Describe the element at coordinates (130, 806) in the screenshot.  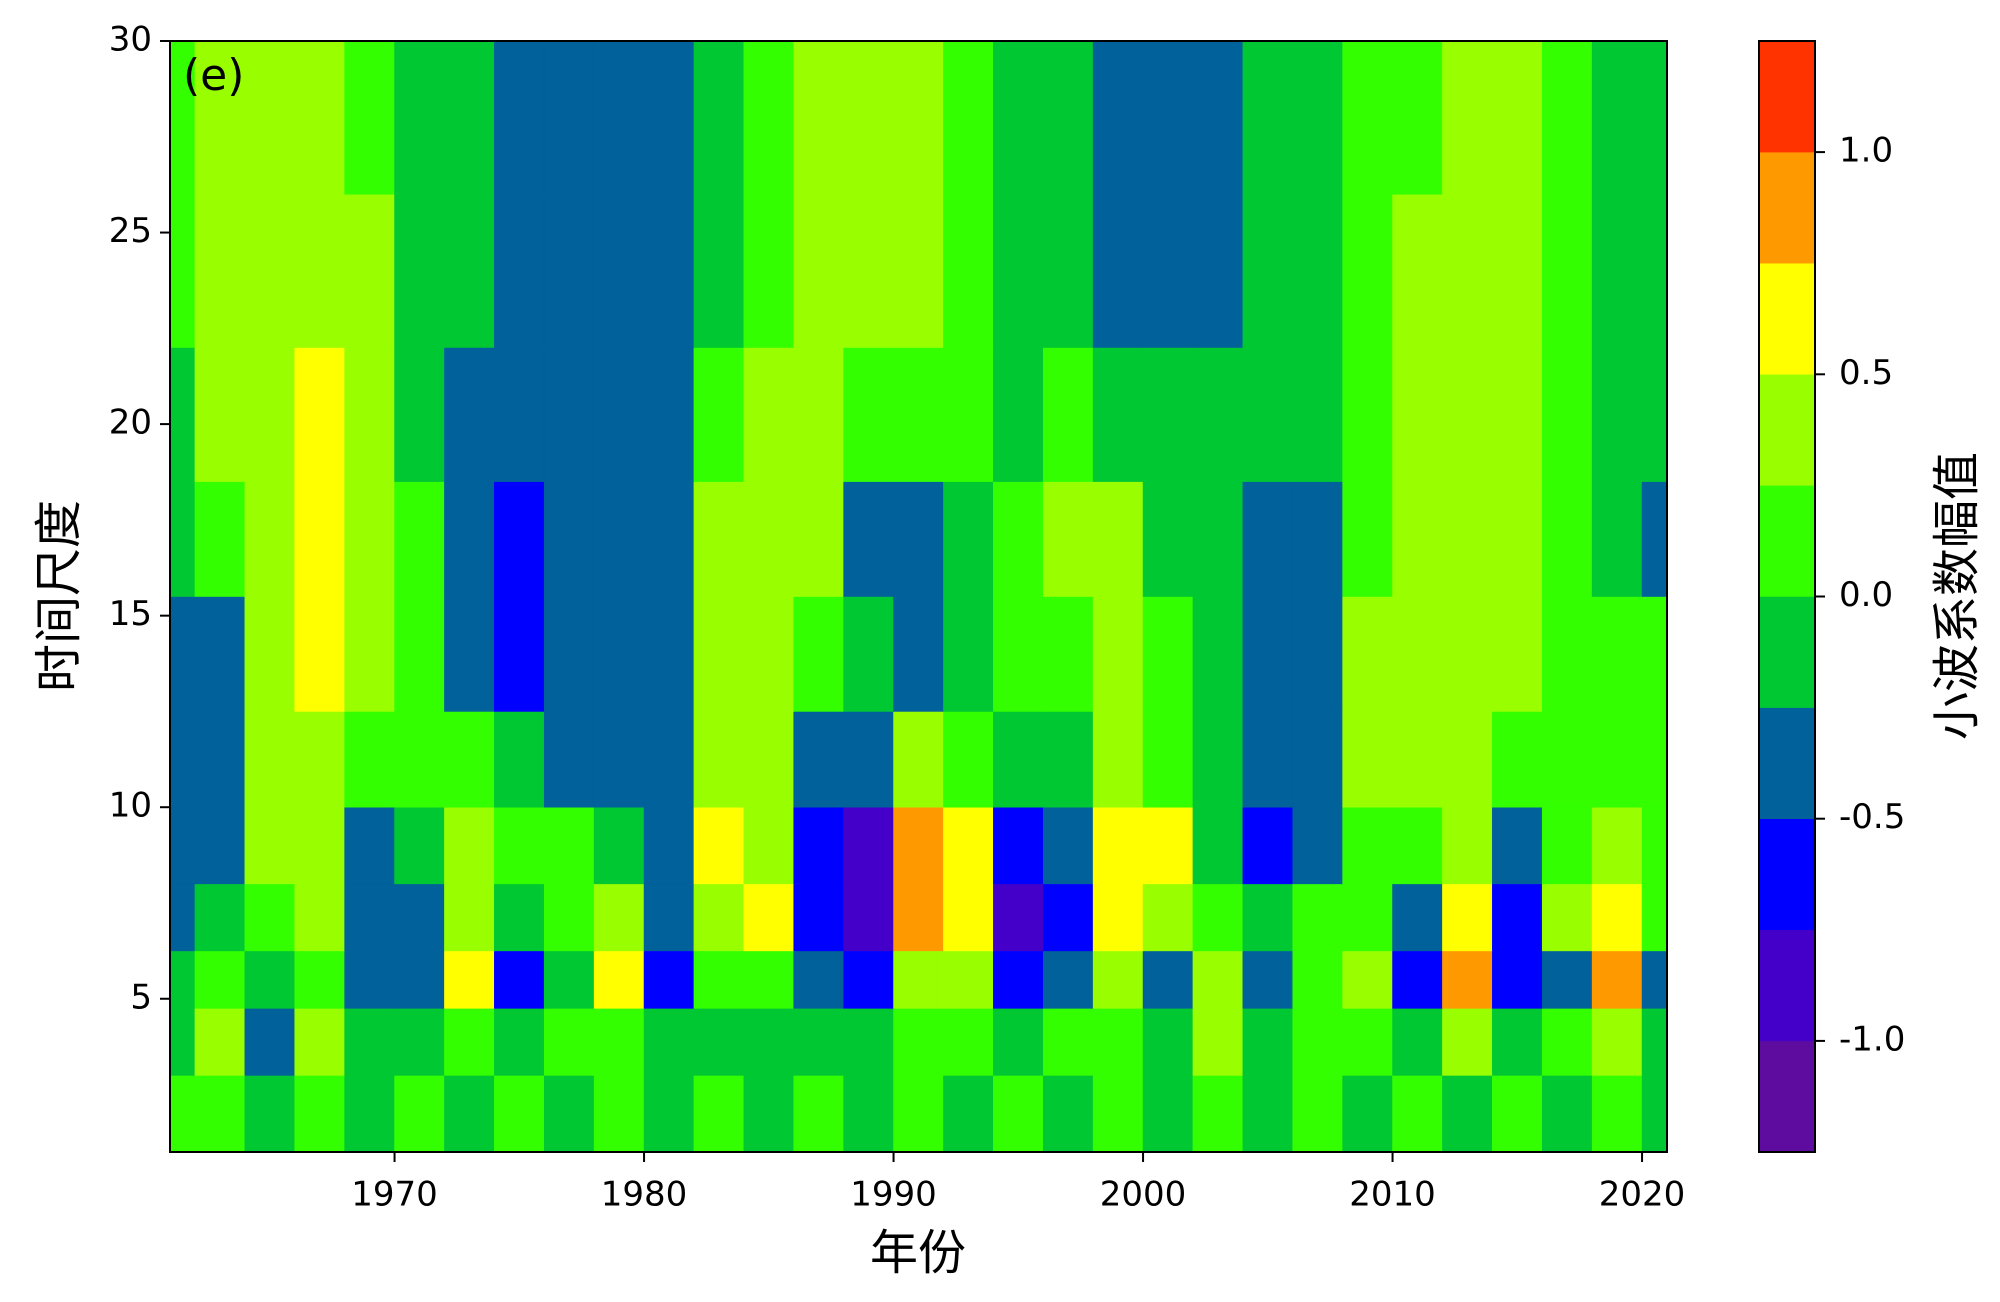
I see `y-tick-label: 10` at that location.